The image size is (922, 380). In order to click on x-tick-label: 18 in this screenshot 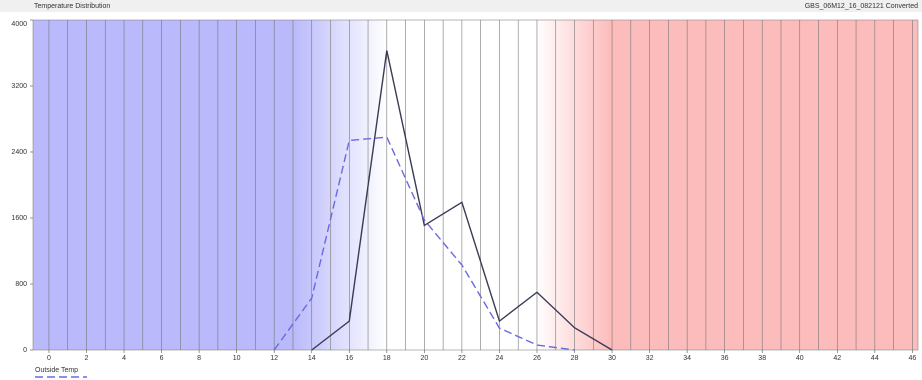, I will do `click(387, 358)`.